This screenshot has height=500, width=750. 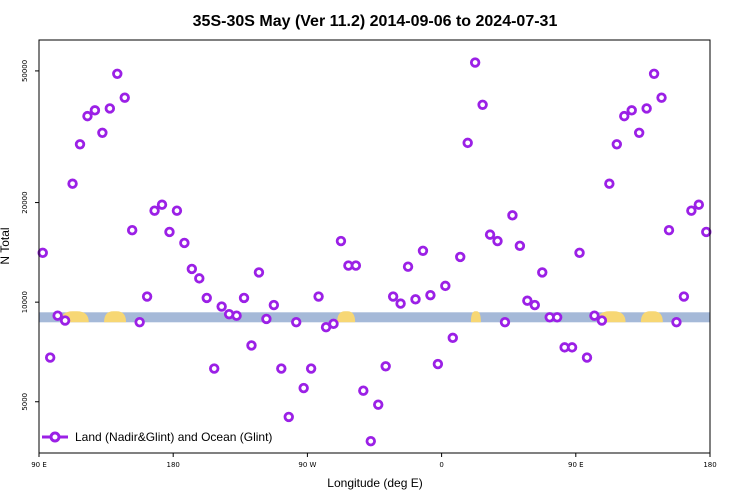 I want to click on y-axis: 5000 10000 20000 50000, so click(x=30, y=235).